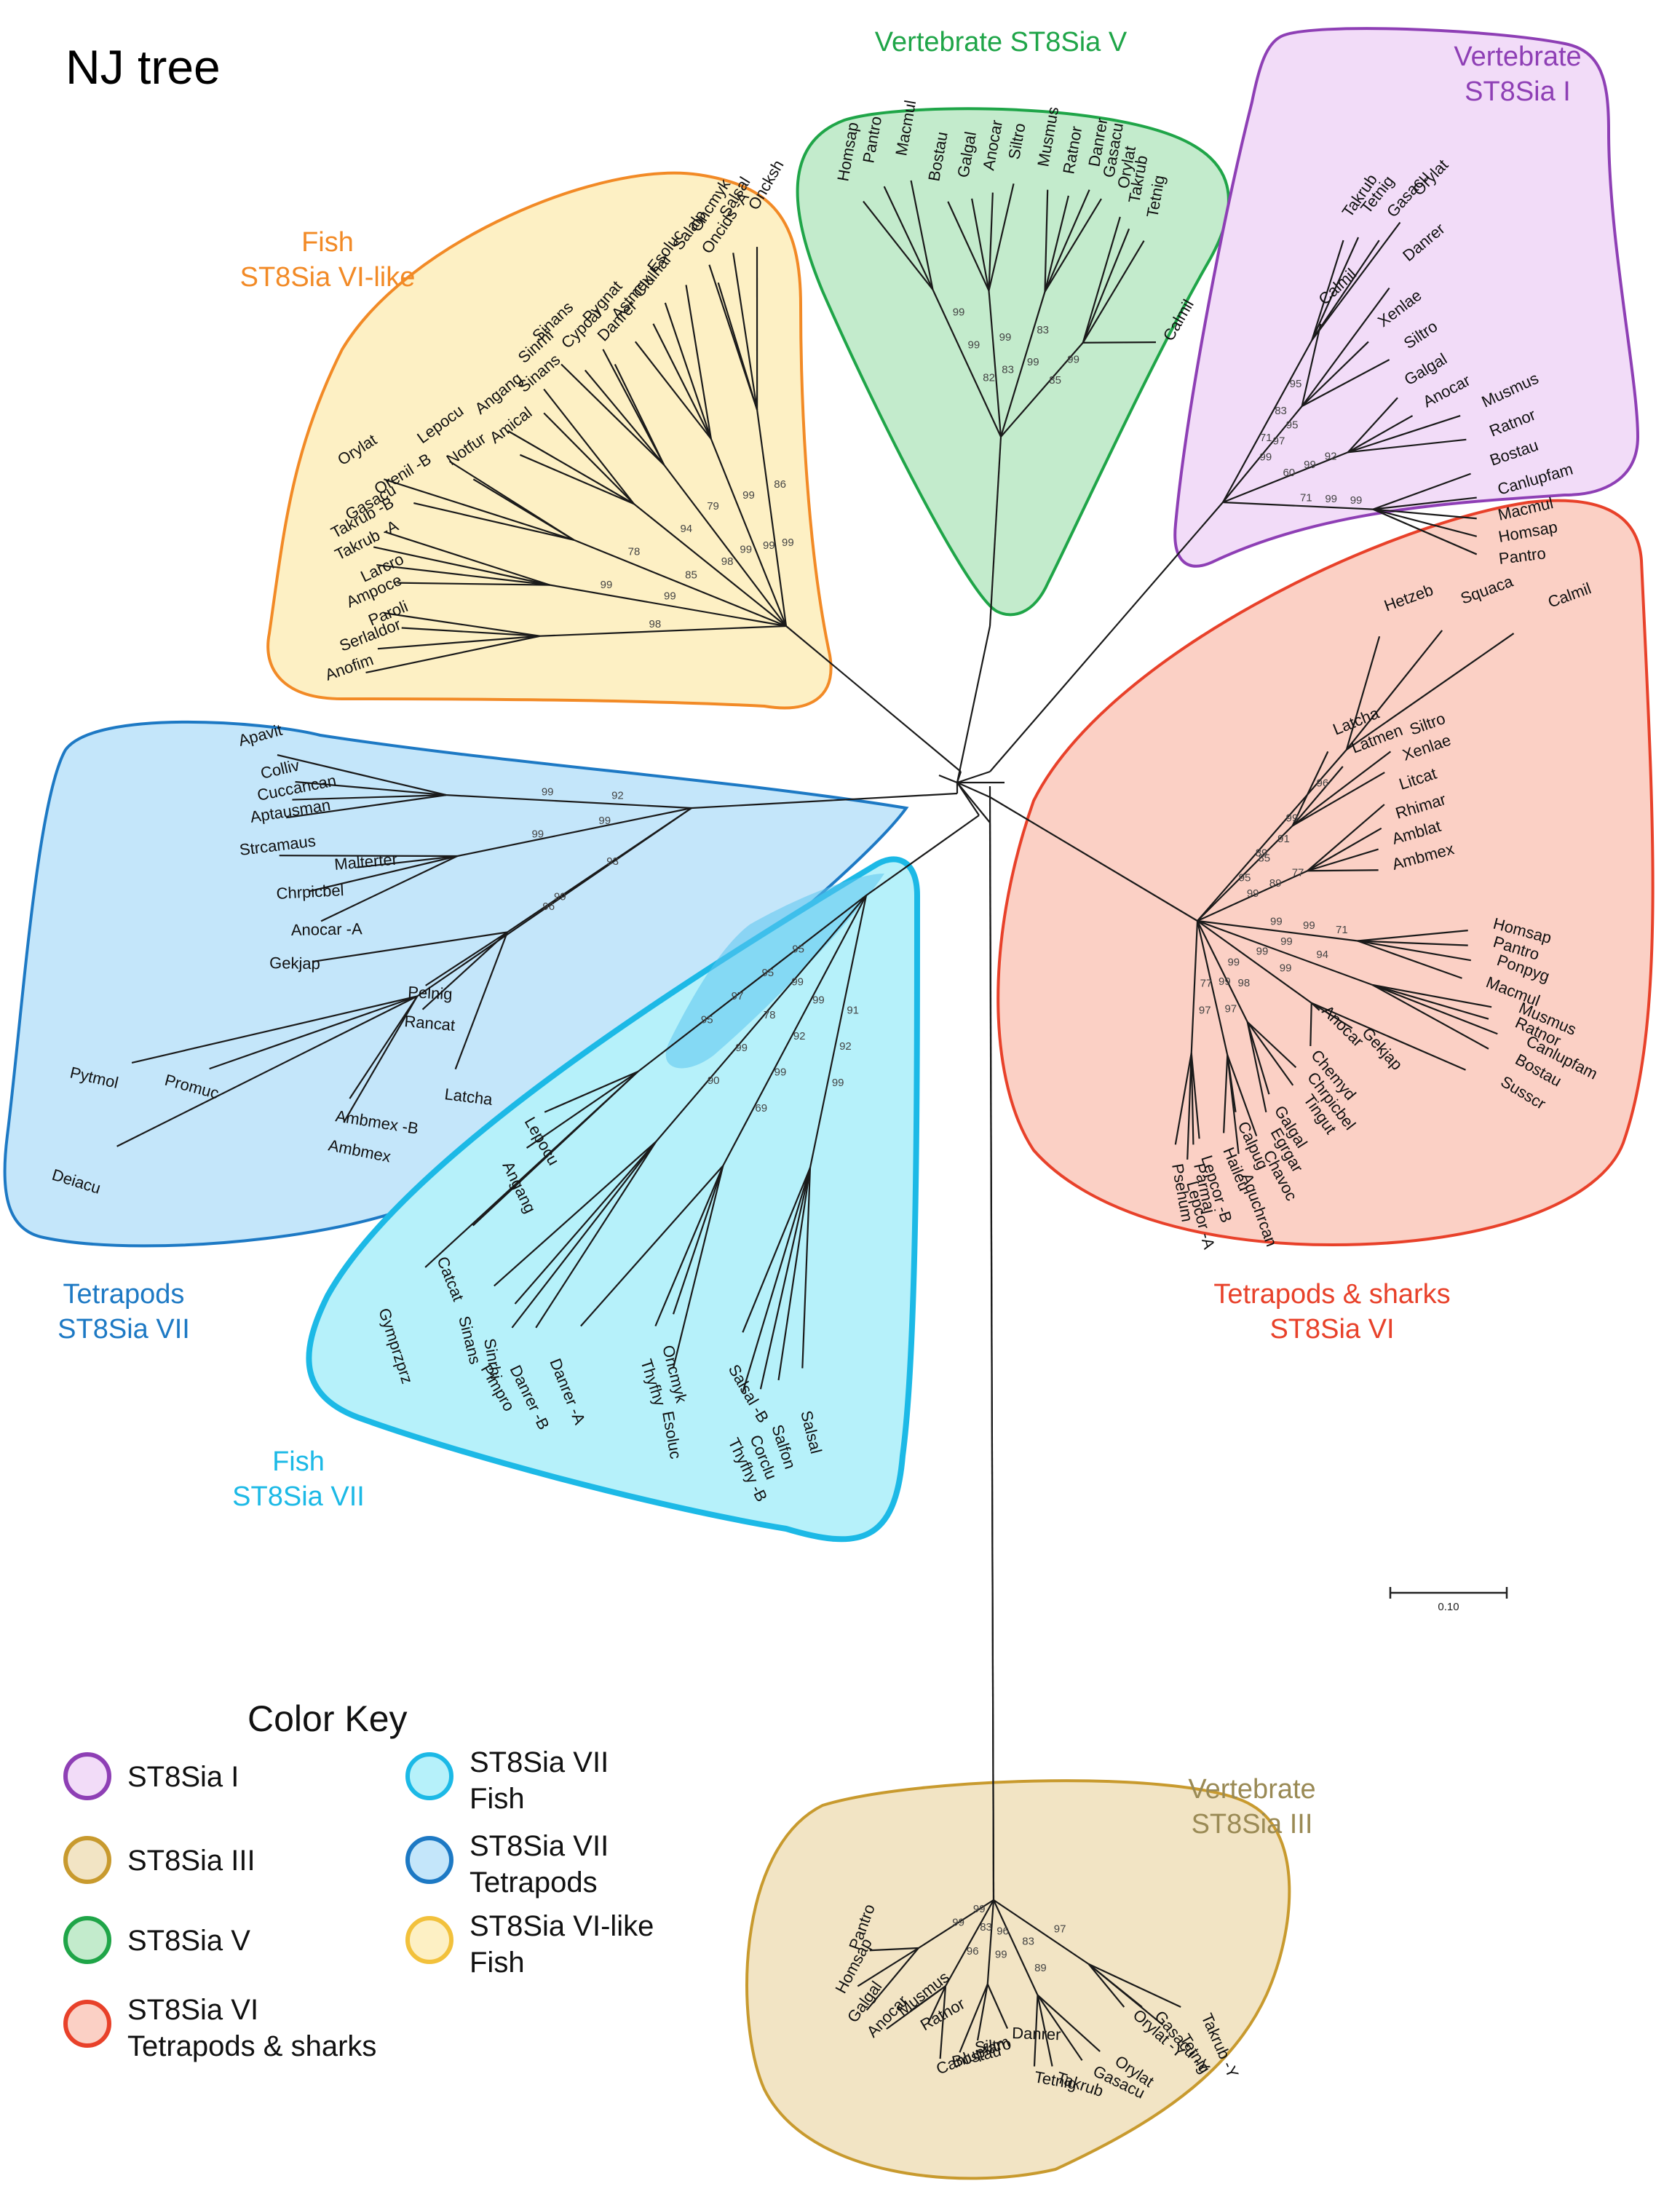 The height and width of the screenshot is (2189, 1680). I want to click on branch-vil-base, so click(959, 777).